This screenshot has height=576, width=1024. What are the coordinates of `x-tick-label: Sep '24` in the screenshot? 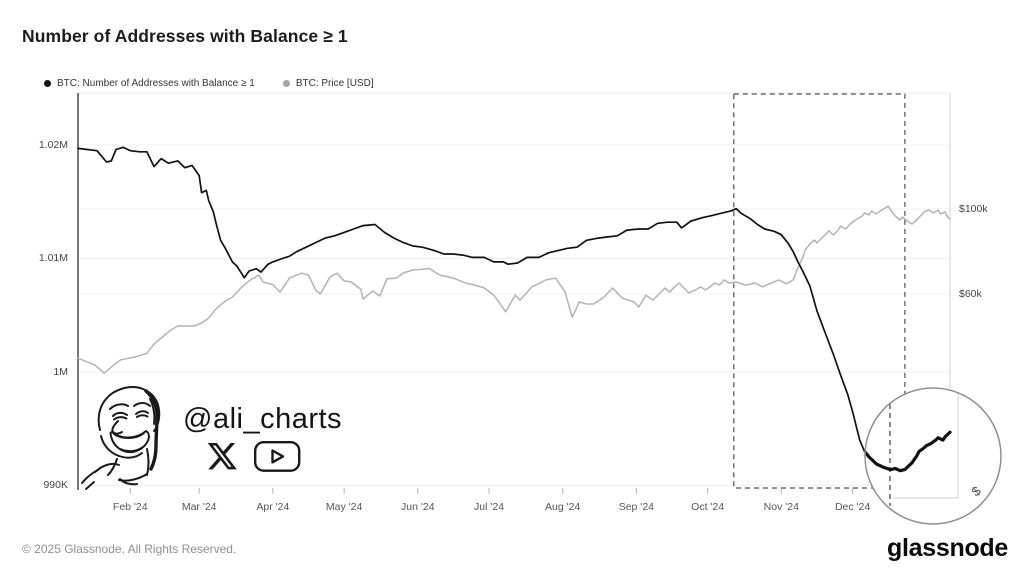 It's located at (636, 507).